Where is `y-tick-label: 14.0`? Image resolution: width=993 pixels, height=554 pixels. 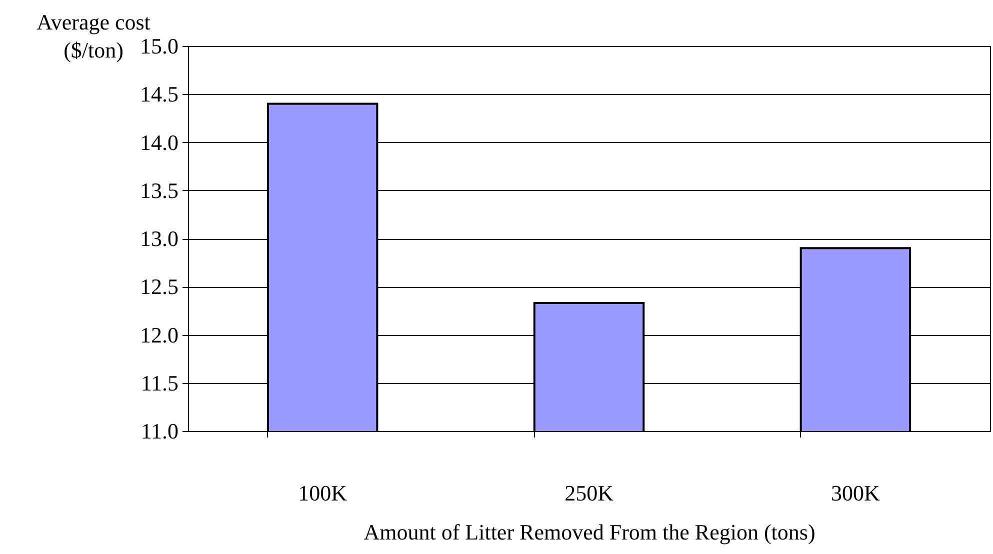 y-tick-label: 14.0 is located at coordinates (159, 142).